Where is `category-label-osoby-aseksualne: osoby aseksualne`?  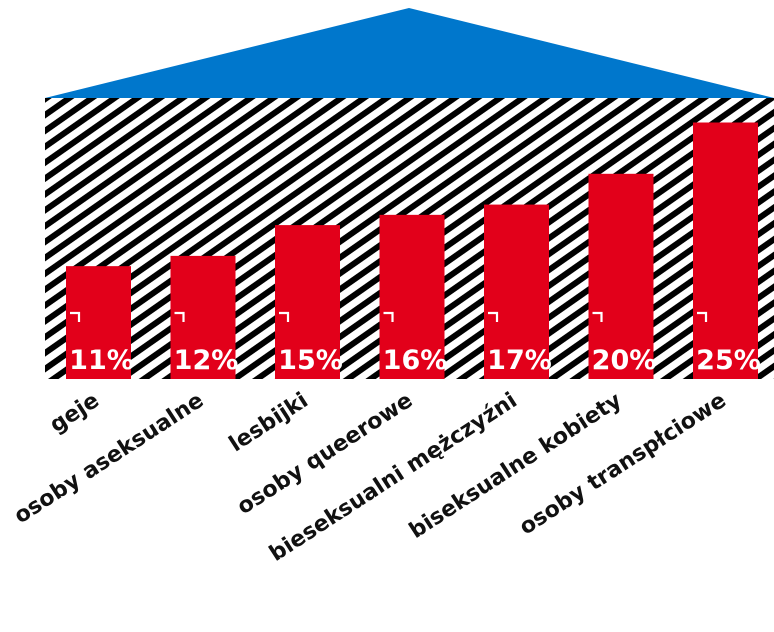 category-label-osoby-aseksualne: osoby aseksualne is located at coordinates (109, 458).